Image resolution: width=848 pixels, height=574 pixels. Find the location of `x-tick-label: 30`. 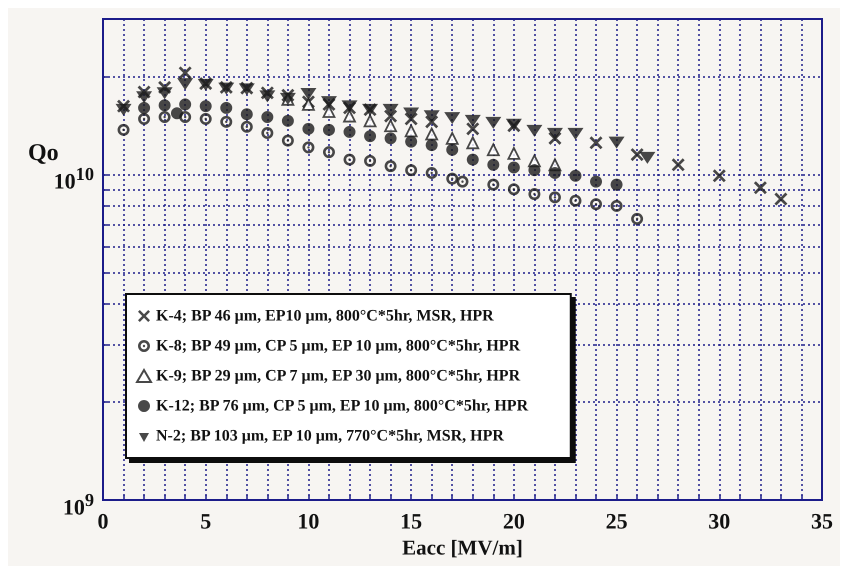

x-tick-label: 30 is located at coordinates (719, 521).